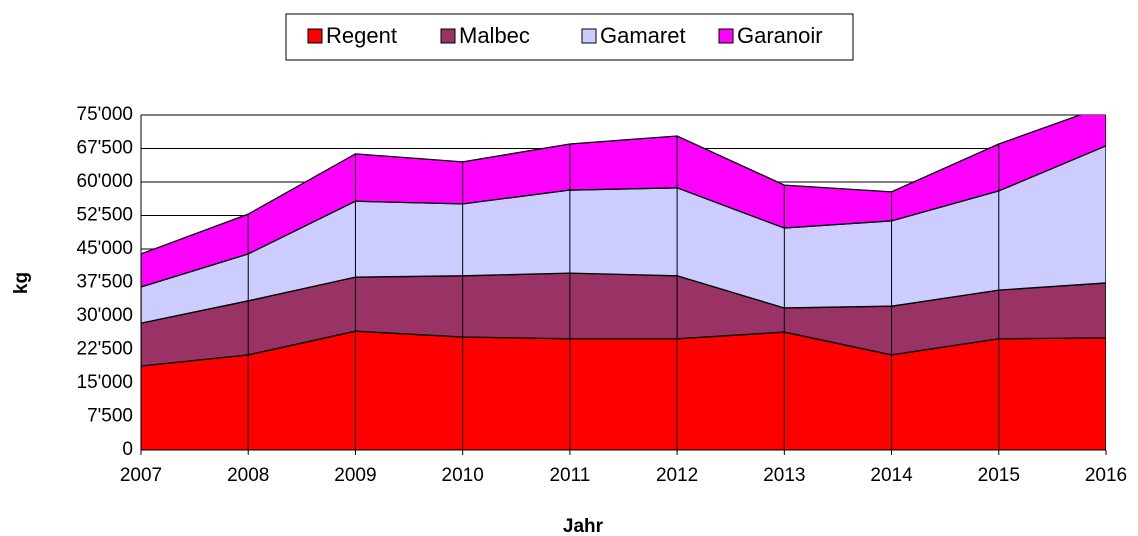  I want to click on y-tick-label: 60'000, so click(105, 181).